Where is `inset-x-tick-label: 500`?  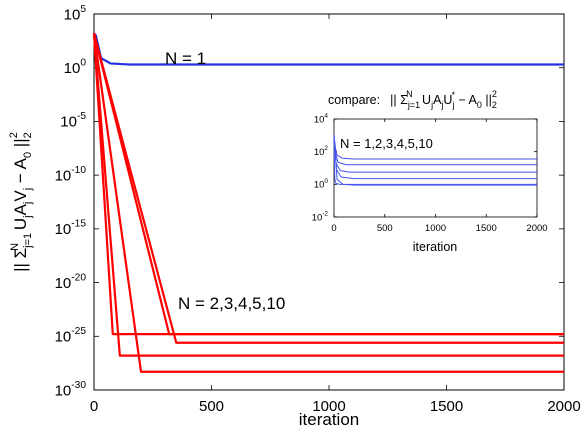
inset-x-tick-label: 500 is located at coordinates (385, 228).